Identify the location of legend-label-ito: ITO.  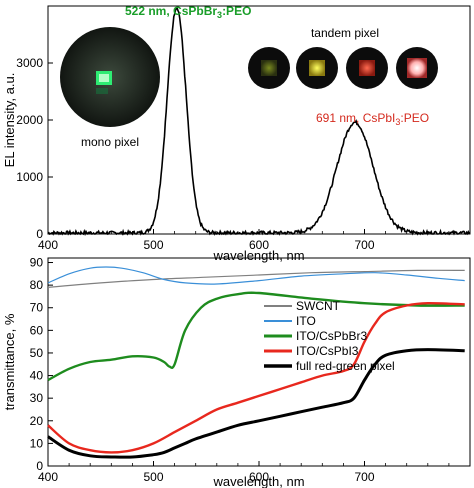
(306, 321).